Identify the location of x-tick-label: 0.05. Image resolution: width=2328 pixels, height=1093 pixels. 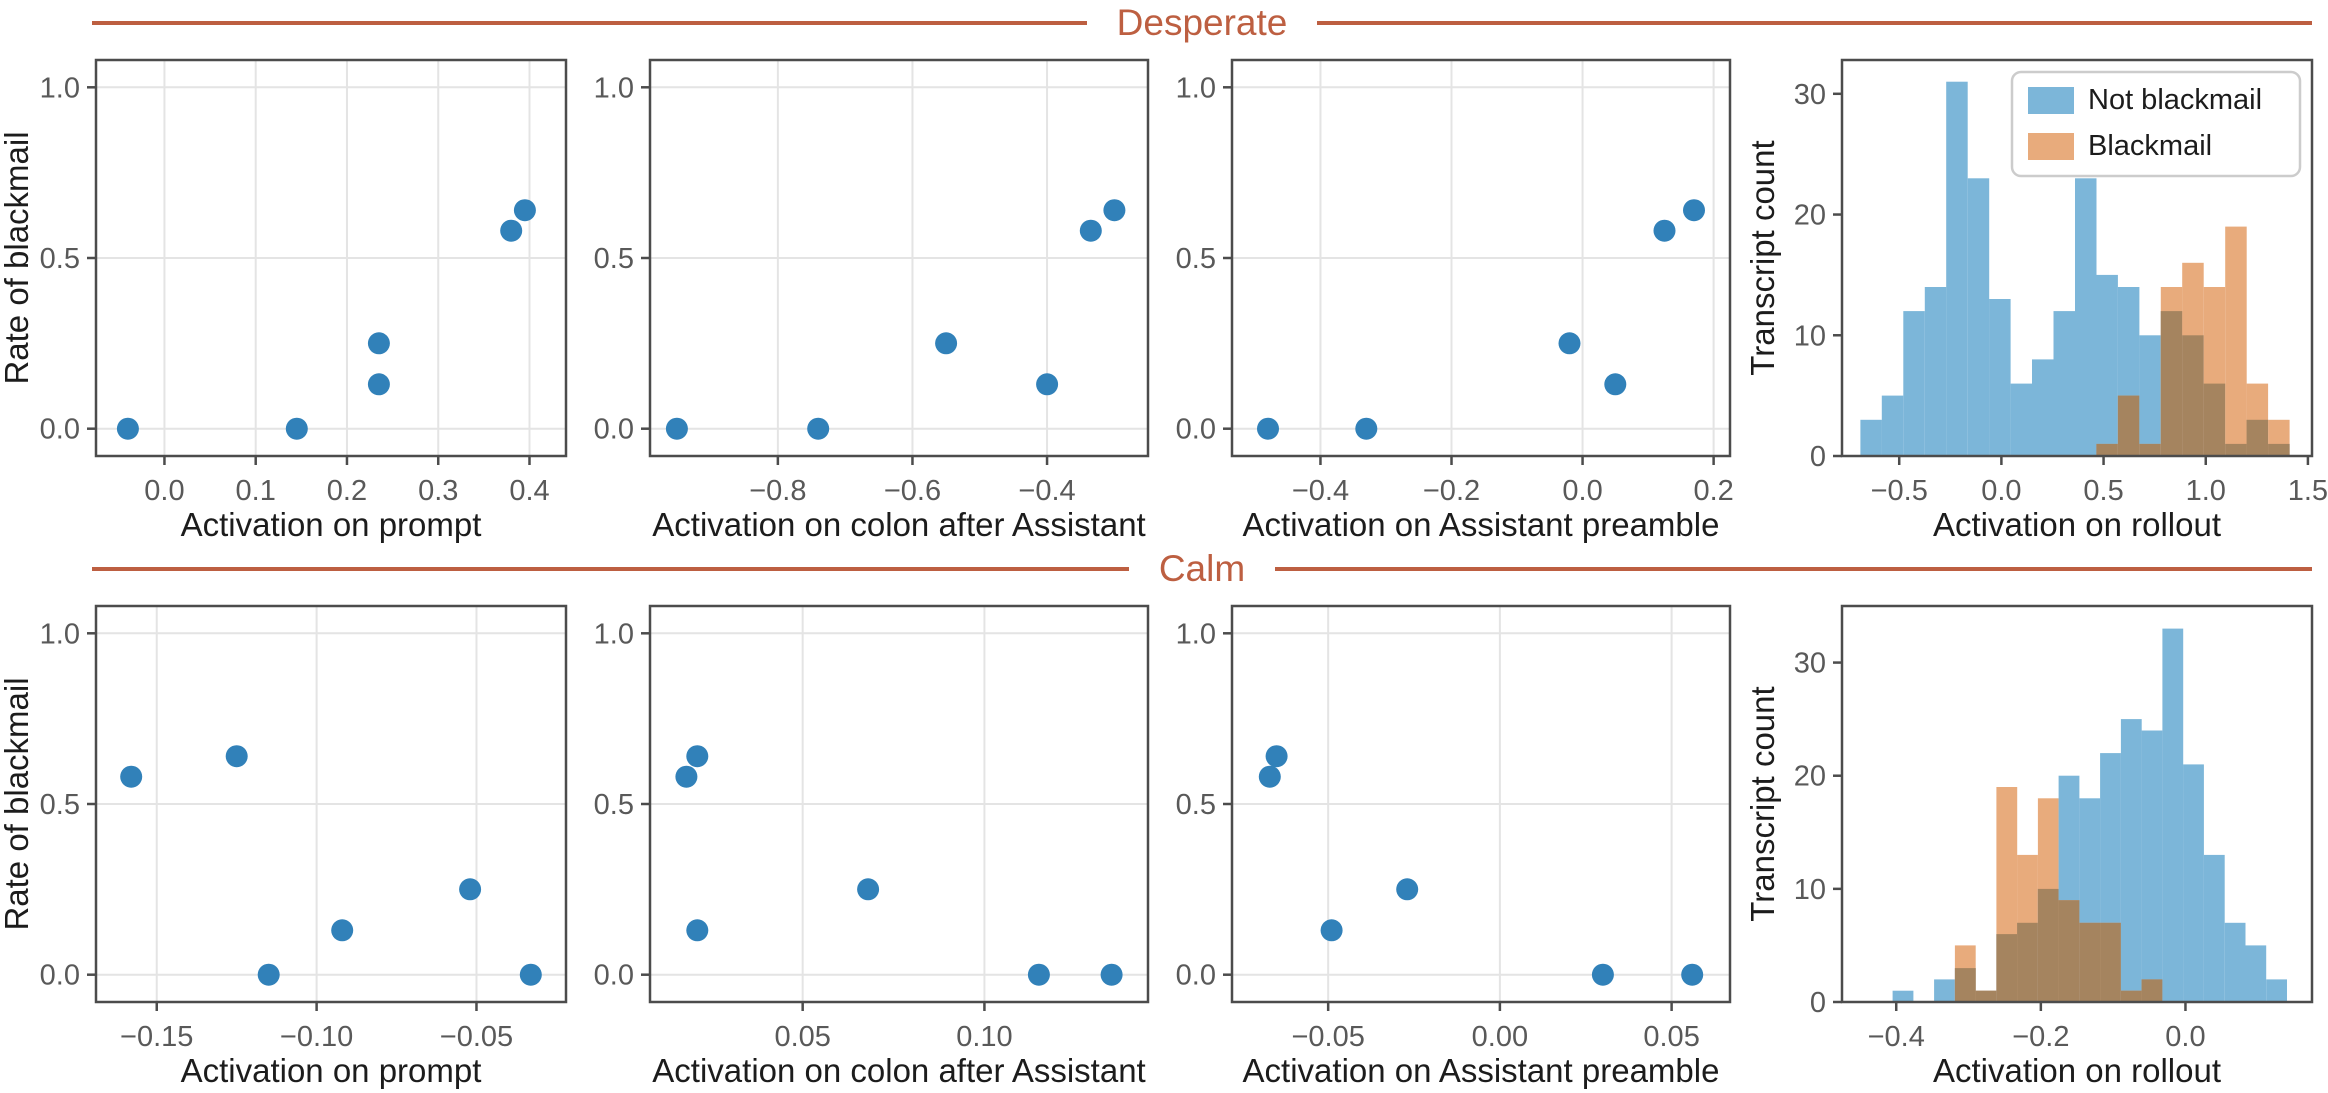
(802, 1037).